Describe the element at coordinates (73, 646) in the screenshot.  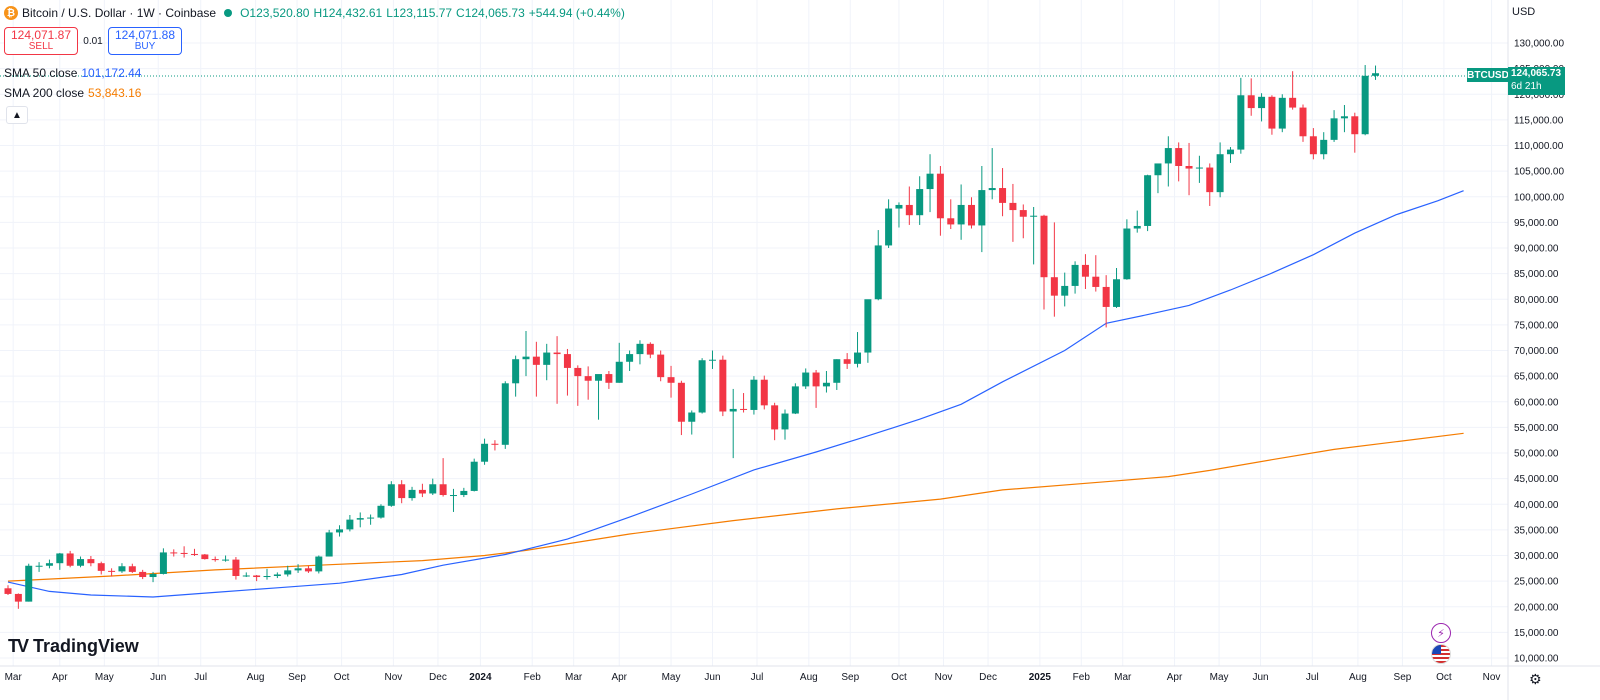
I see `tradingview-logo: TV TradingView` at that location.